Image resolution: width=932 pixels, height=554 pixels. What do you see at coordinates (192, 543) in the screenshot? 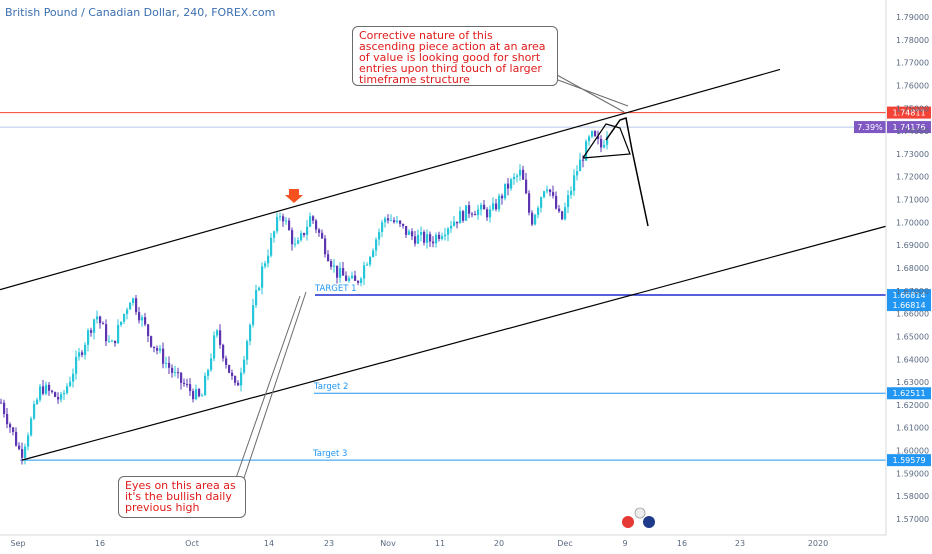
I see `time-tick-label: Oct` at bounding box center [192, 543].